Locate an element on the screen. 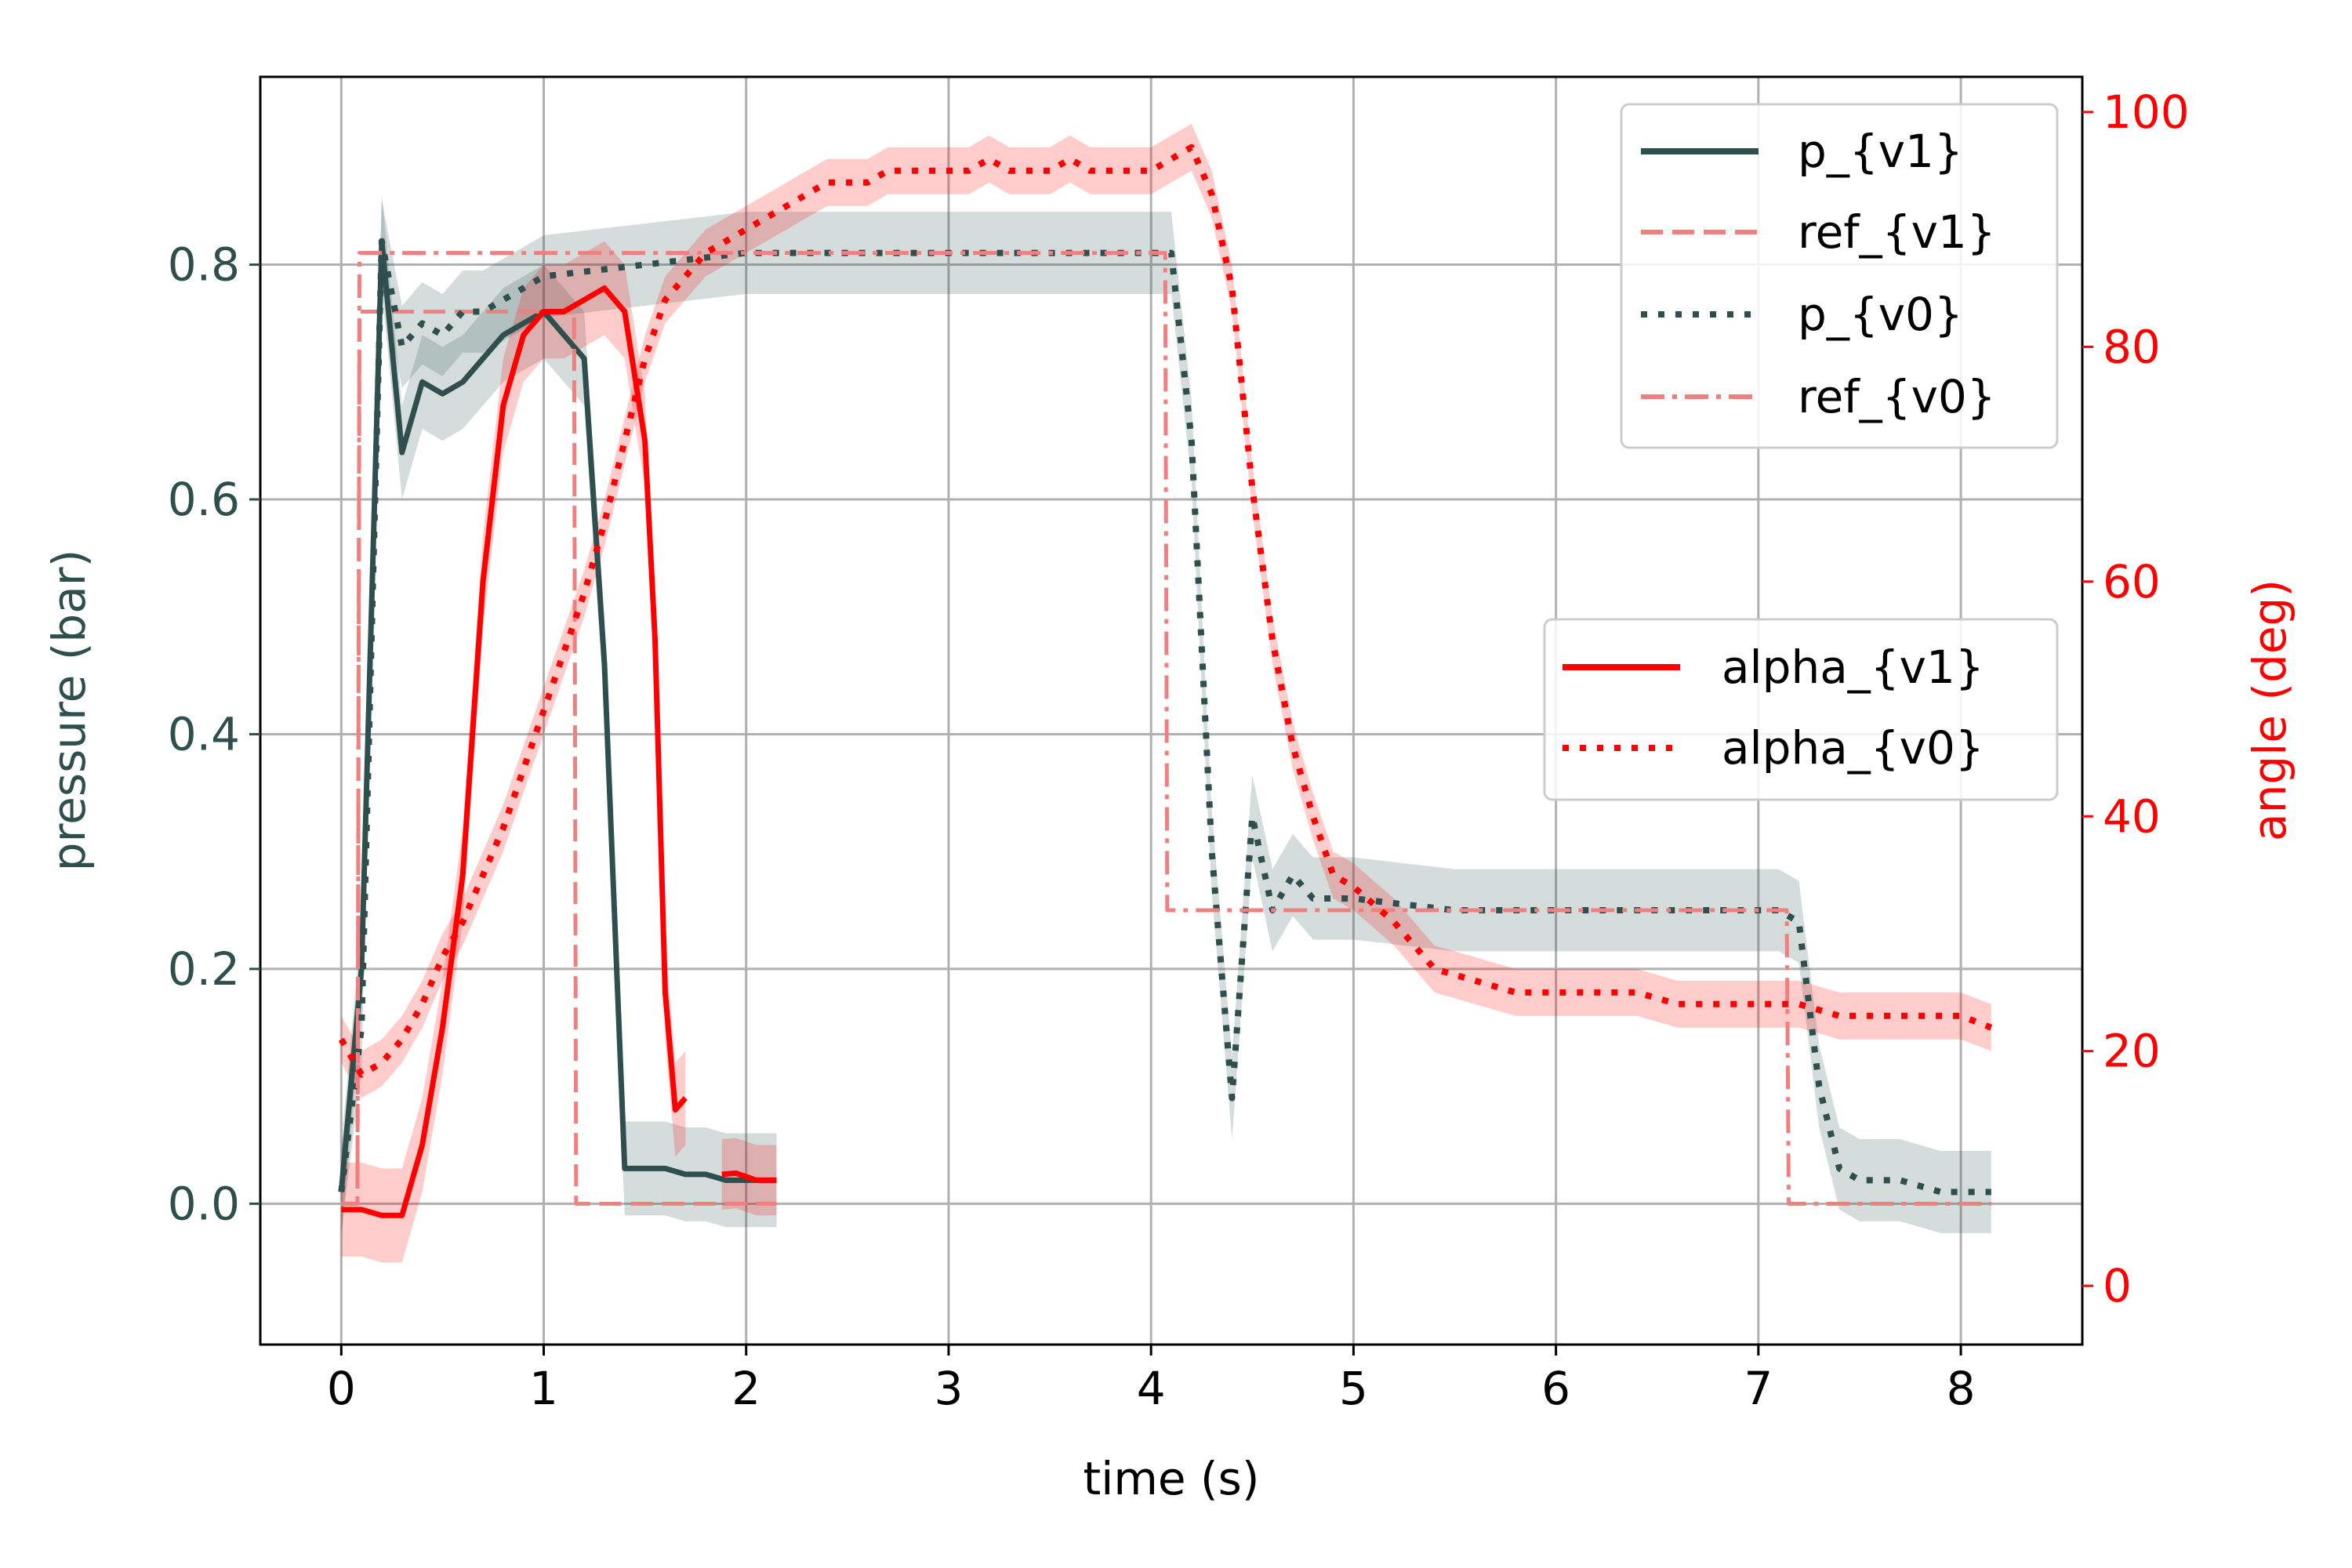 The width and height of the screenshot is (2352, 1568). series-line-p-v1 is located at coordinates (557, 715).